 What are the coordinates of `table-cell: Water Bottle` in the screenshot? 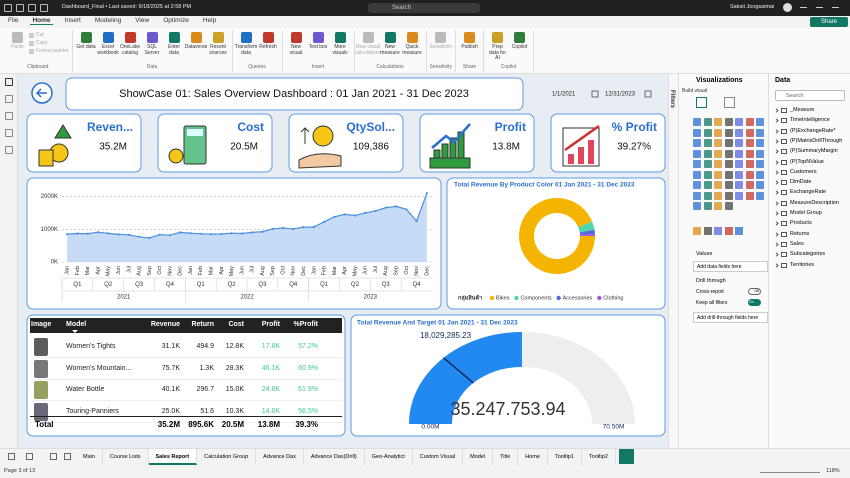 It's located at (85, 389).